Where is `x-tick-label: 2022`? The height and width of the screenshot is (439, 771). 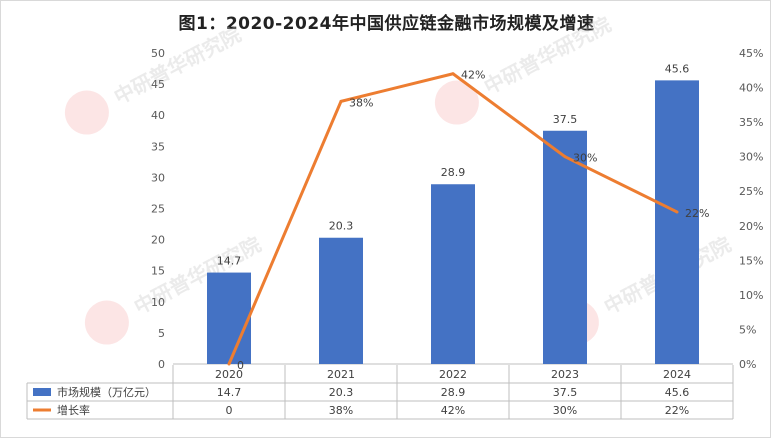
x-tick-label: 2022 is located at coordinates (453, 374).